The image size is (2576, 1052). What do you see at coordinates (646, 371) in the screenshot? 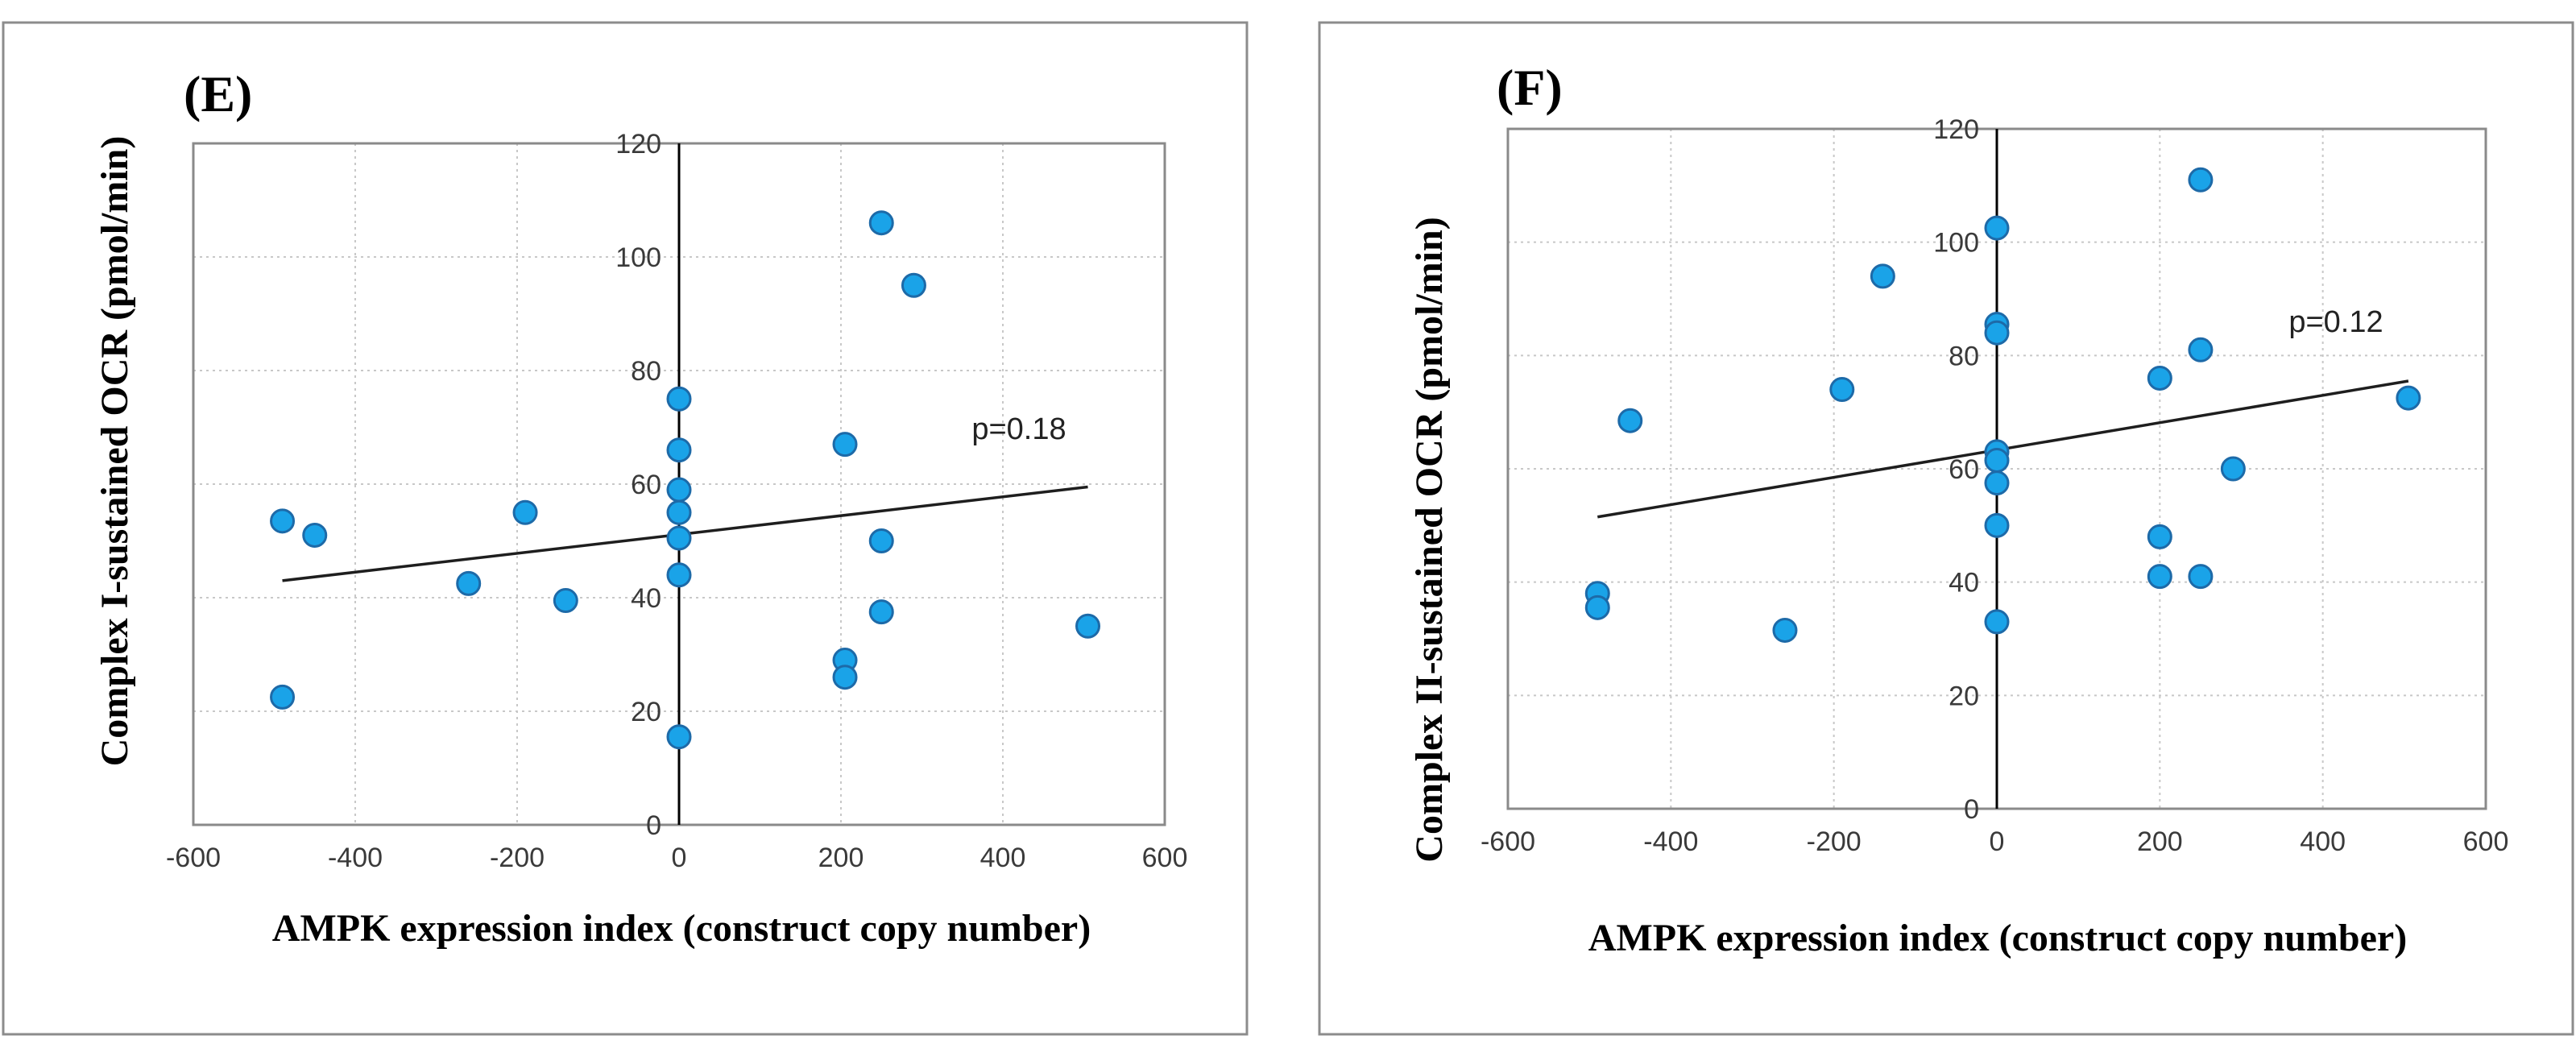
I see `panel-e-y-tick-label: 80` at bounding box center [646, 371].